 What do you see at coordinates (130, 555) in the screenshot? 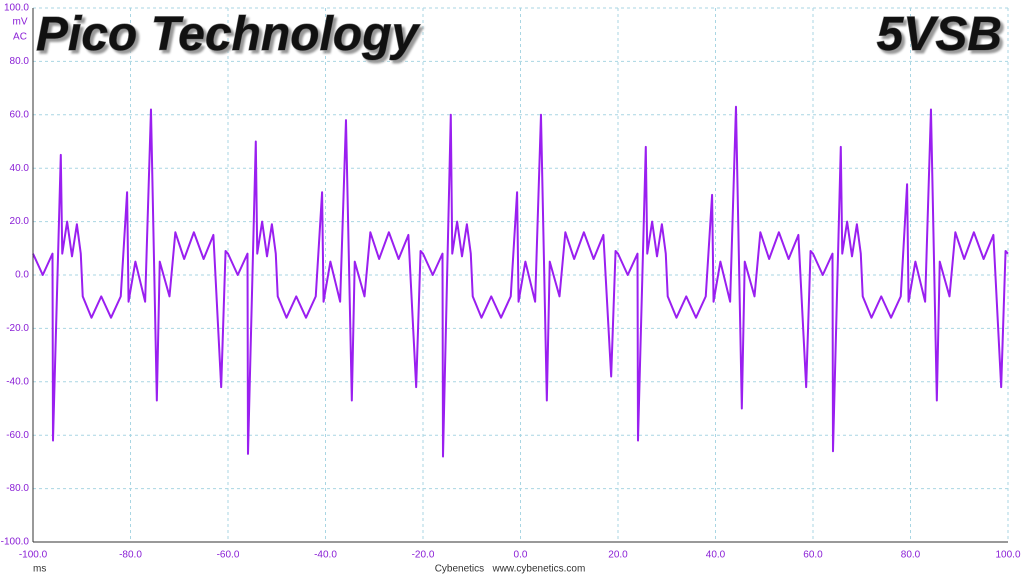
I see `x-tick-label: -80.0` at bounding box center [130, 555].